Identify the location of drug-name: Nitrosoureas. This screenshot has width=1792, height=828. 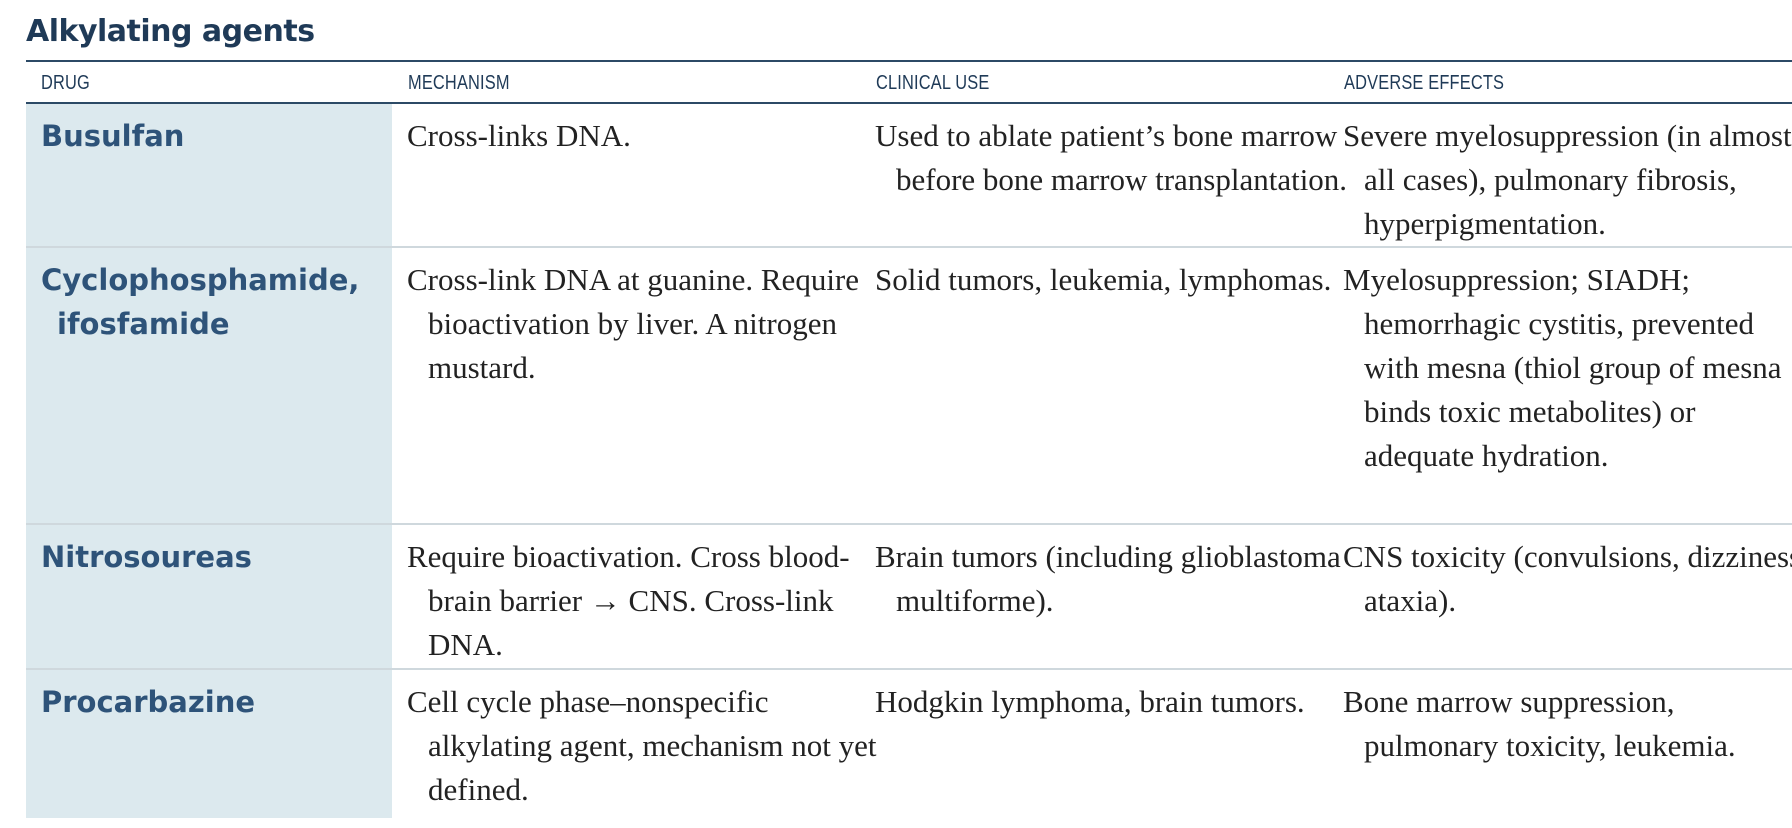
(146, 557).